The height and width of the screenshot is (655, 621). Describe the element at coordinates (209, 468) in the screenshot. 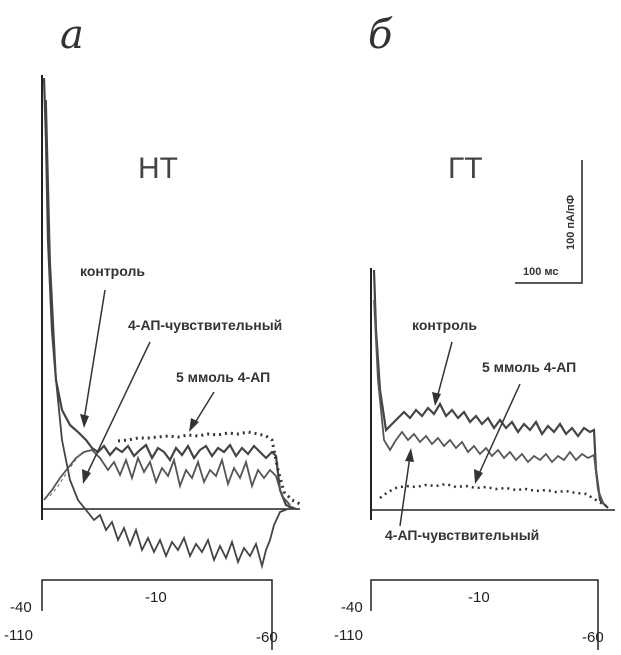

I see `panel-a-series-blocked-dotted` at that location.